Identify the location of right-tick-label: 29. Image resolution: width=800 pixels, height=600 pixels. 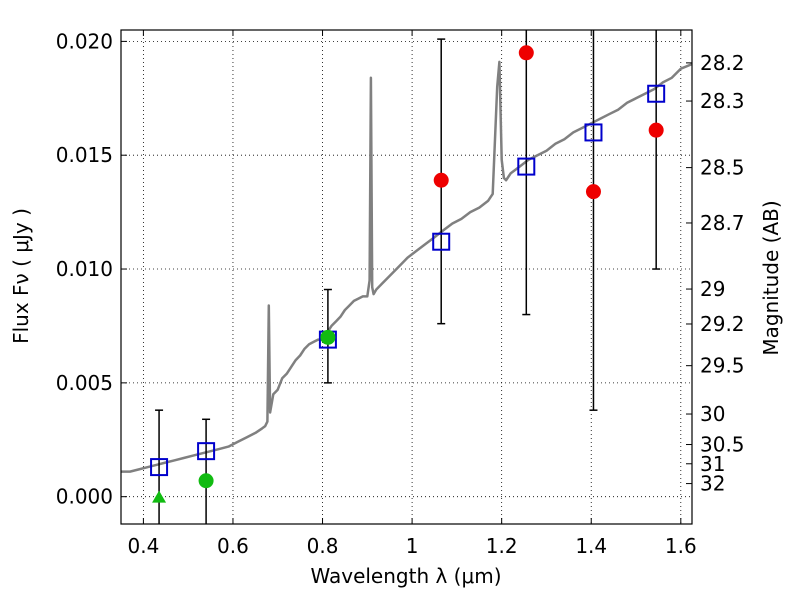
(712, 289).